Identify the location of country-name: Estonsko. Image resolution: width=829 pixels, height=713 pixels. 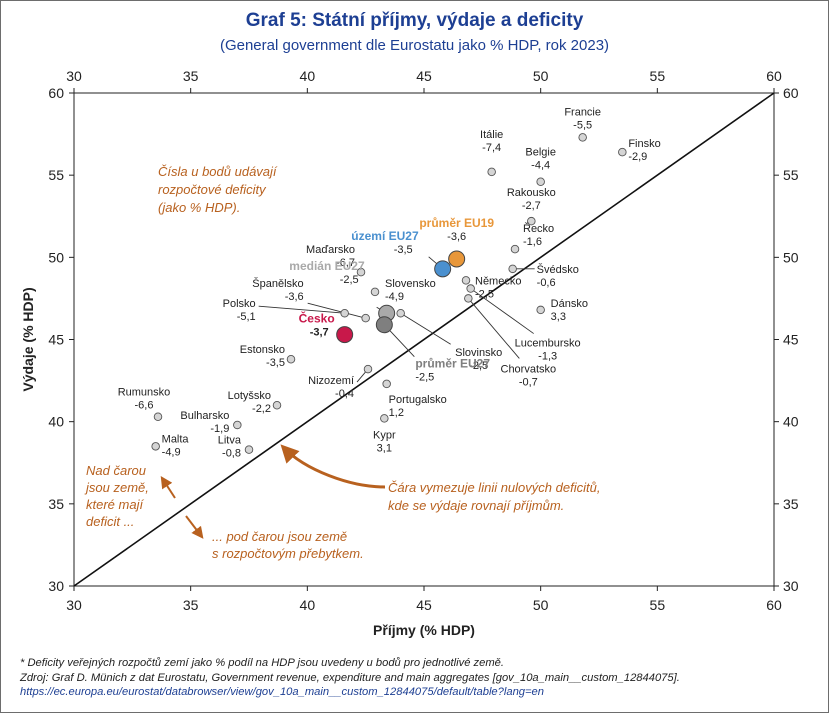
(262, 350).